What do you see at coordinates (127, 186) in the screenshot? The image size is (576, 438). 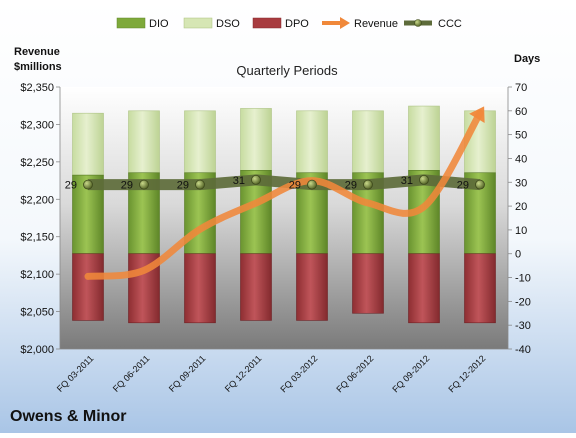 I see `ccc-data-label-1: 29` at bounding box center [127, 186].